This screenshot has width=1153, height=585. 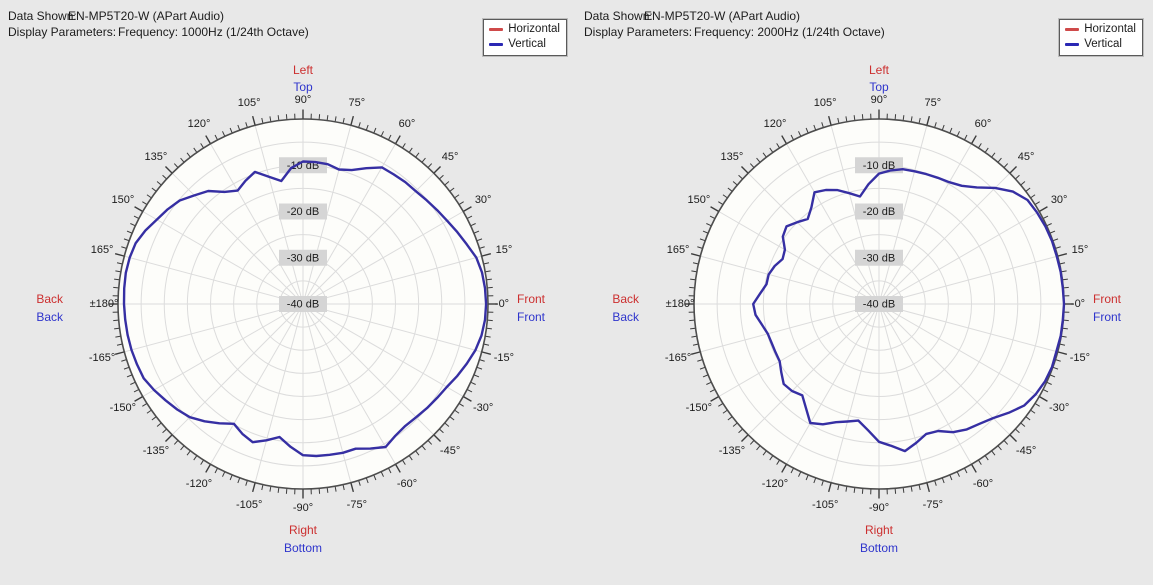 I want to click on bottom-direction-label-vertical: Bottom, so click(x=303, y=548).